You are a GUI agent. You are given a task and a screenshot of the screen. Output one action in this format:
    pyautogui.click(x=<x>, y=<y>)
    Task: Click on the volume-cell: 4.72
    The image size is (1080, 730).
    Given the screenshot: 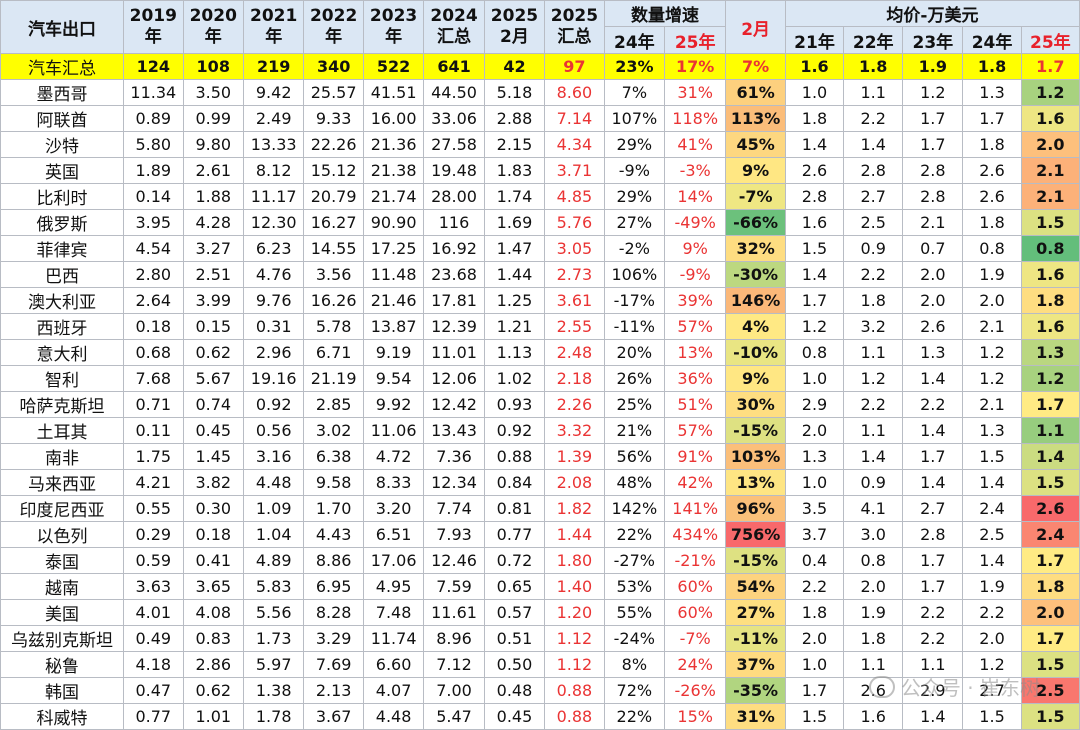 What is the action you would take?
    pyautogui.click(x=393, y=456)
    